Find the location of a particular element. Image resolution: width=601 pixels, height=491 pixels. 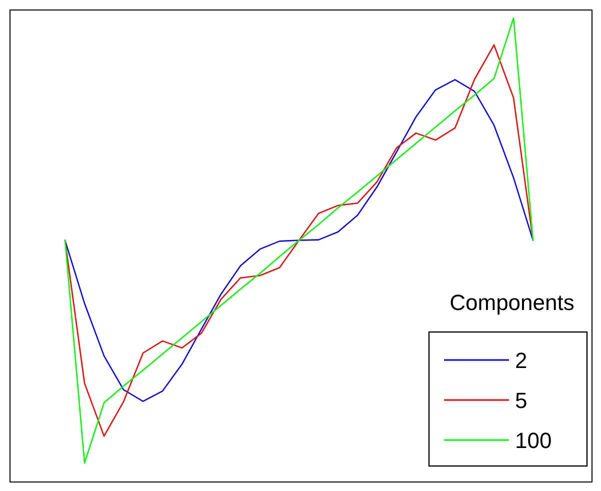

legend-label: 2 is located at coordinates (521, 360).